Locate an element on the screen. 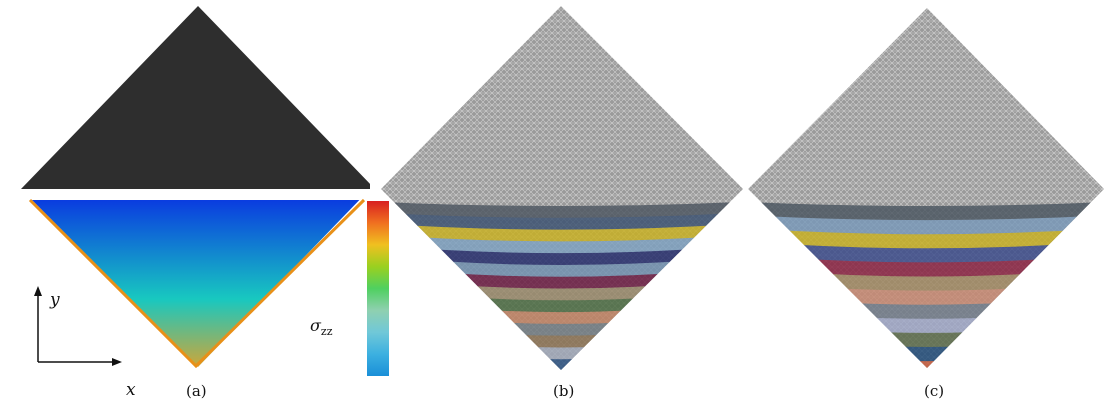 This screenshot has width=1105, height=411. caption-b: (b) is located at coordinates (563, 391).